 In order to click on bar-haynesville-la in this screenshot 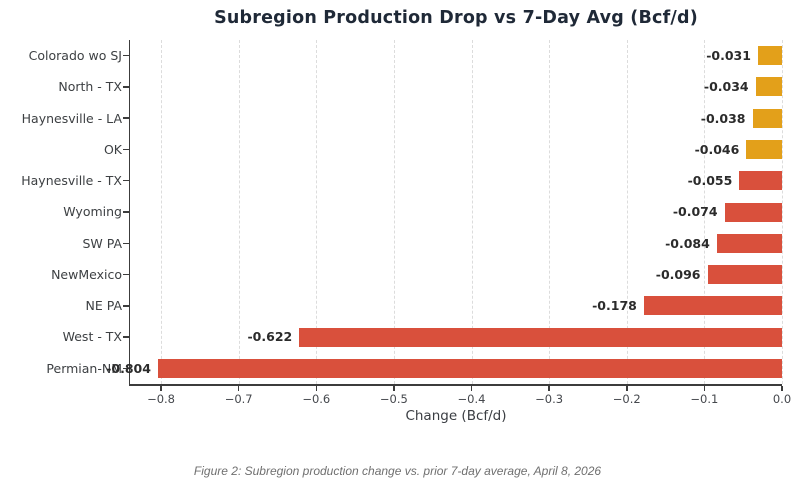, I will do `click(767, 118)`.